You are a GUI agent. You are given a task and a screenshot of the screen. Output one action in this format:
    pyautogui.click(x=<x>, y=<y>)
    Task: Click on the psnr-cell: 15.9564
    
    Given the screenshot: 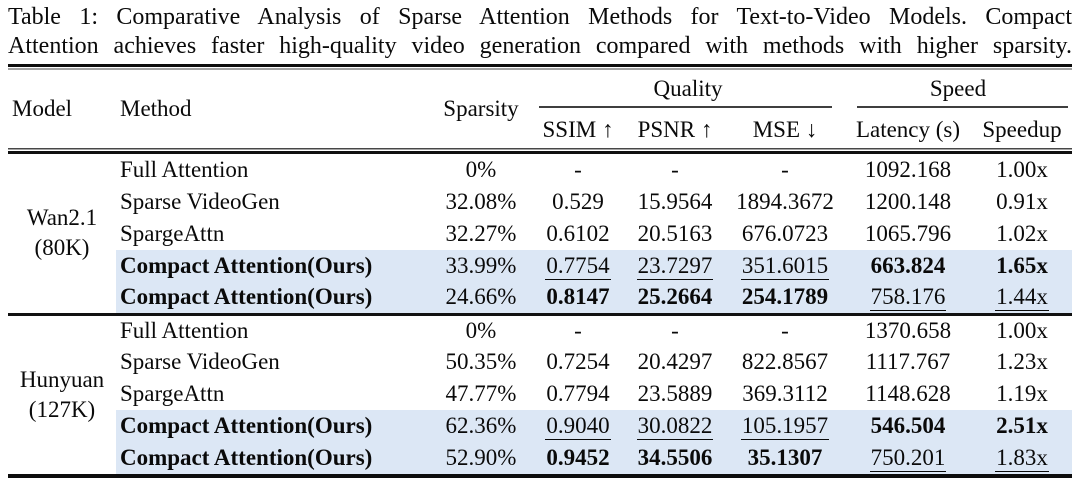 What is the action you would take?
    pyautogui.click(x=675, y=202)
    